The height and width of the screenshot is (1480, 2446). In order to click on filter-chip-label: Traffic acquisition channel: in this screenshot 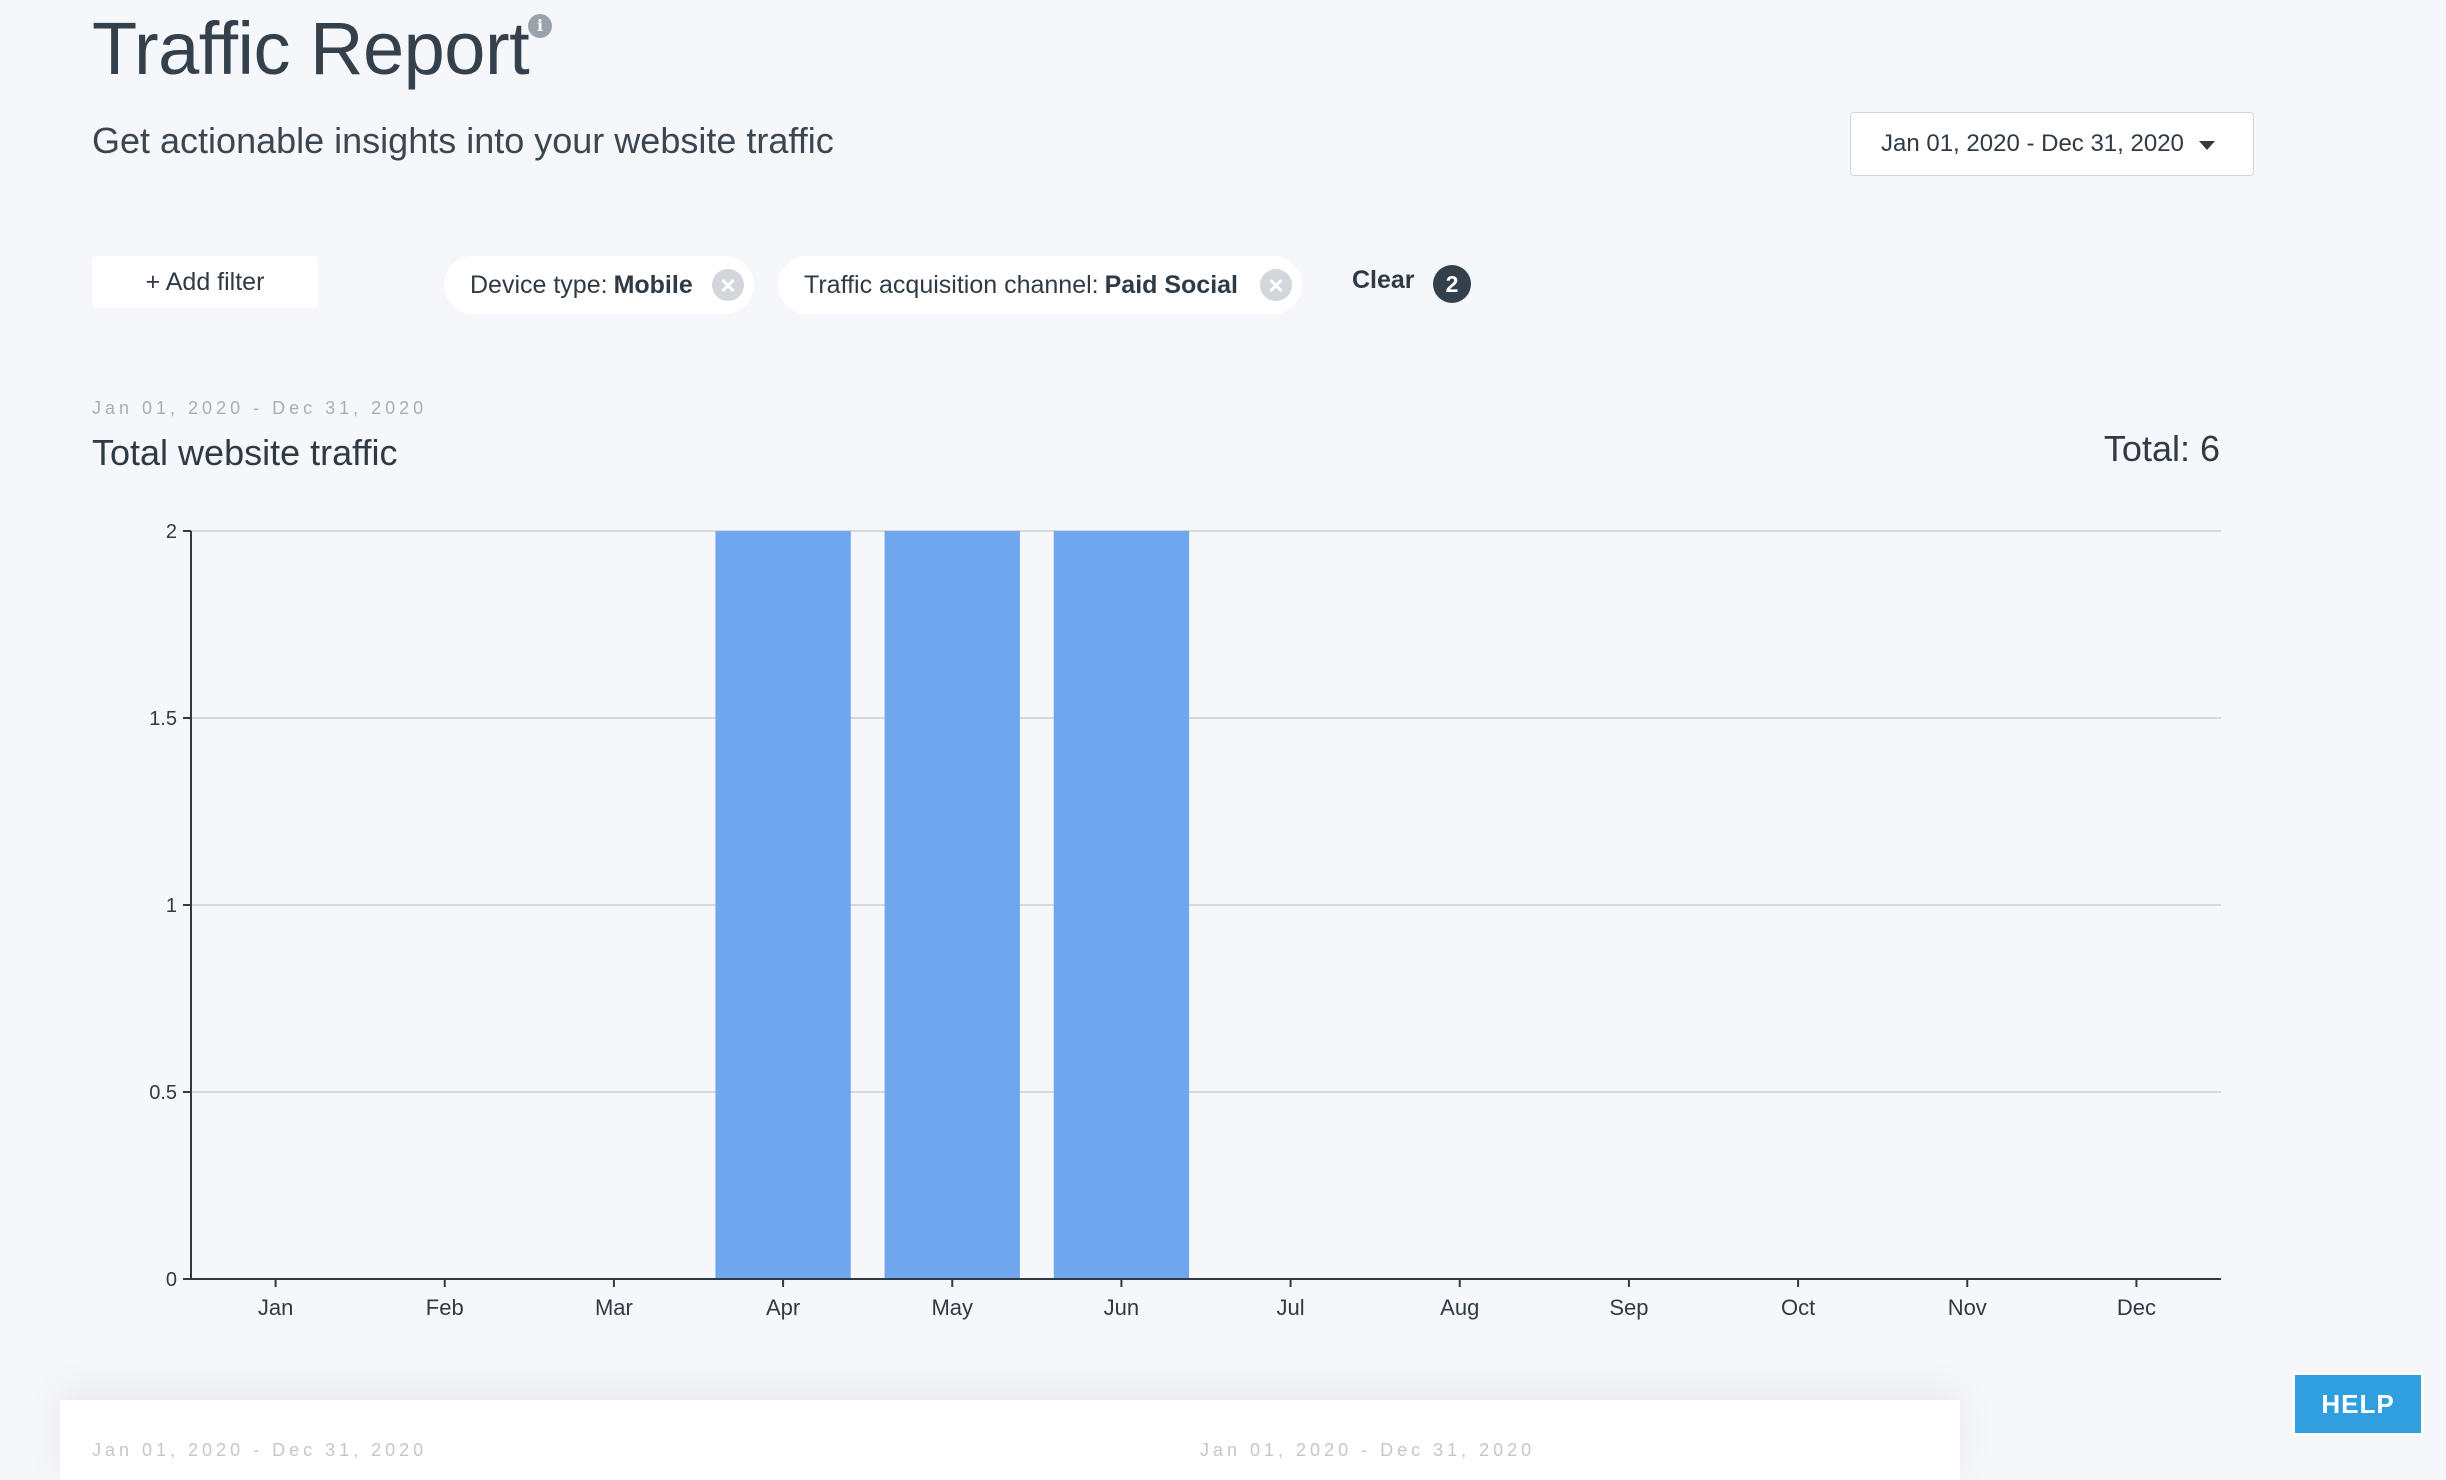, I will do `click(951, 284)`.